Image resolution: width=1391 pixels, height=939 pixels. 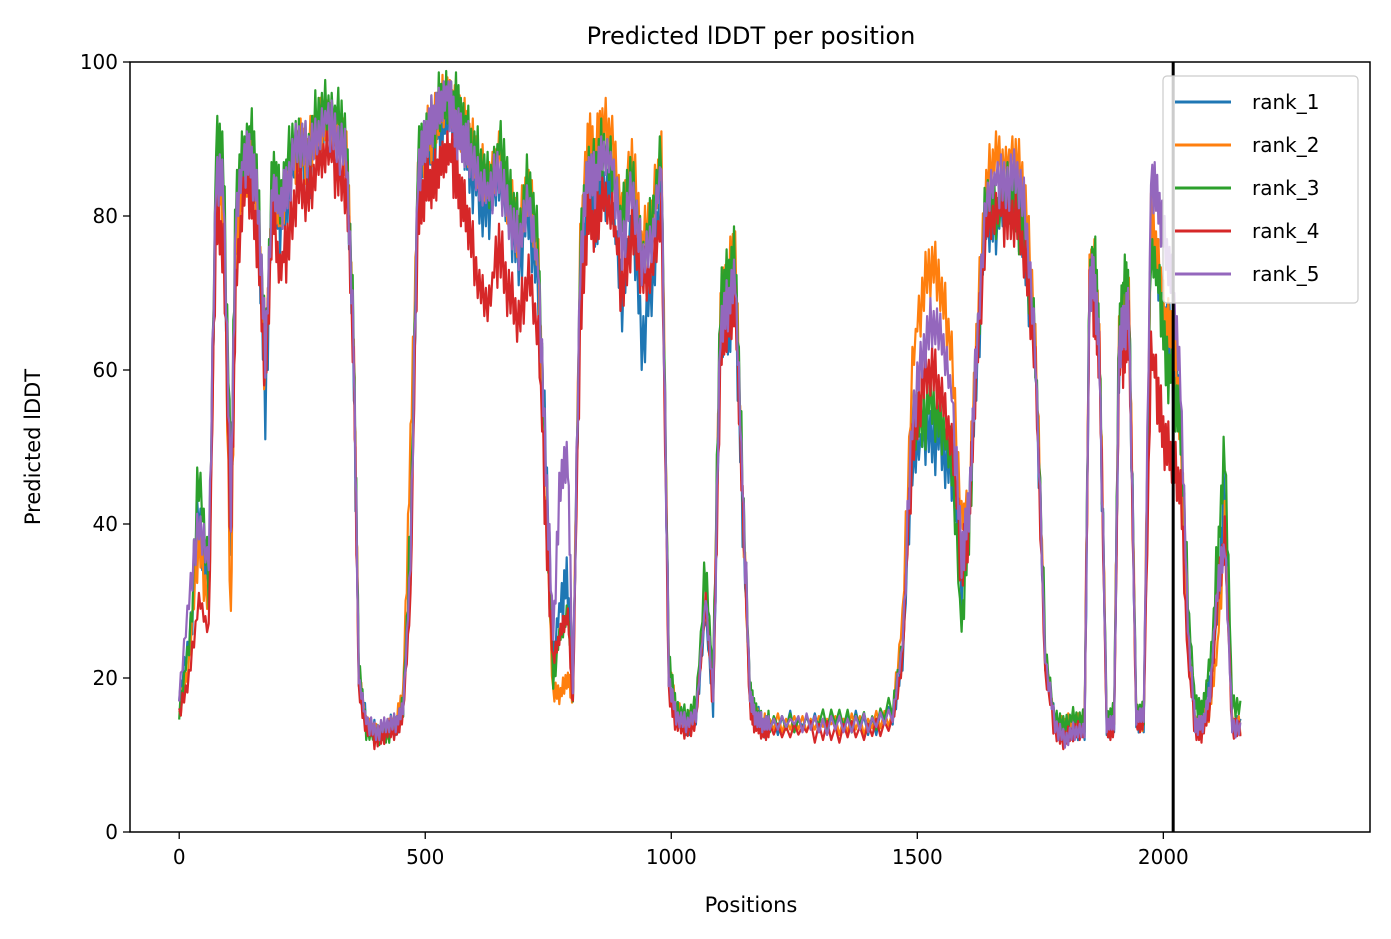 What do you see at coordinates (751, 36) in the screenshot?
I see `chart-title: Predicted lDDT per position` at bounding box center [751, 36].